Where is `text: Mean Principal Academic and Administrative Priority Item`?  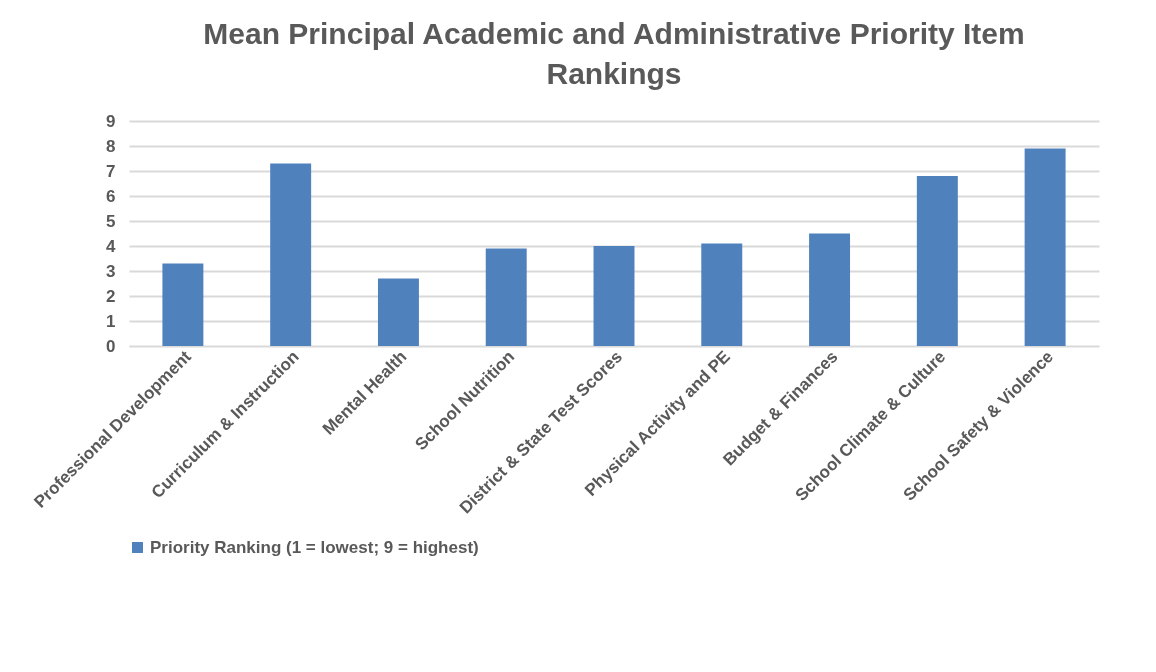
text: Mean Principal Academic and Administrative Priority Item is located at coordinates (614, 33).